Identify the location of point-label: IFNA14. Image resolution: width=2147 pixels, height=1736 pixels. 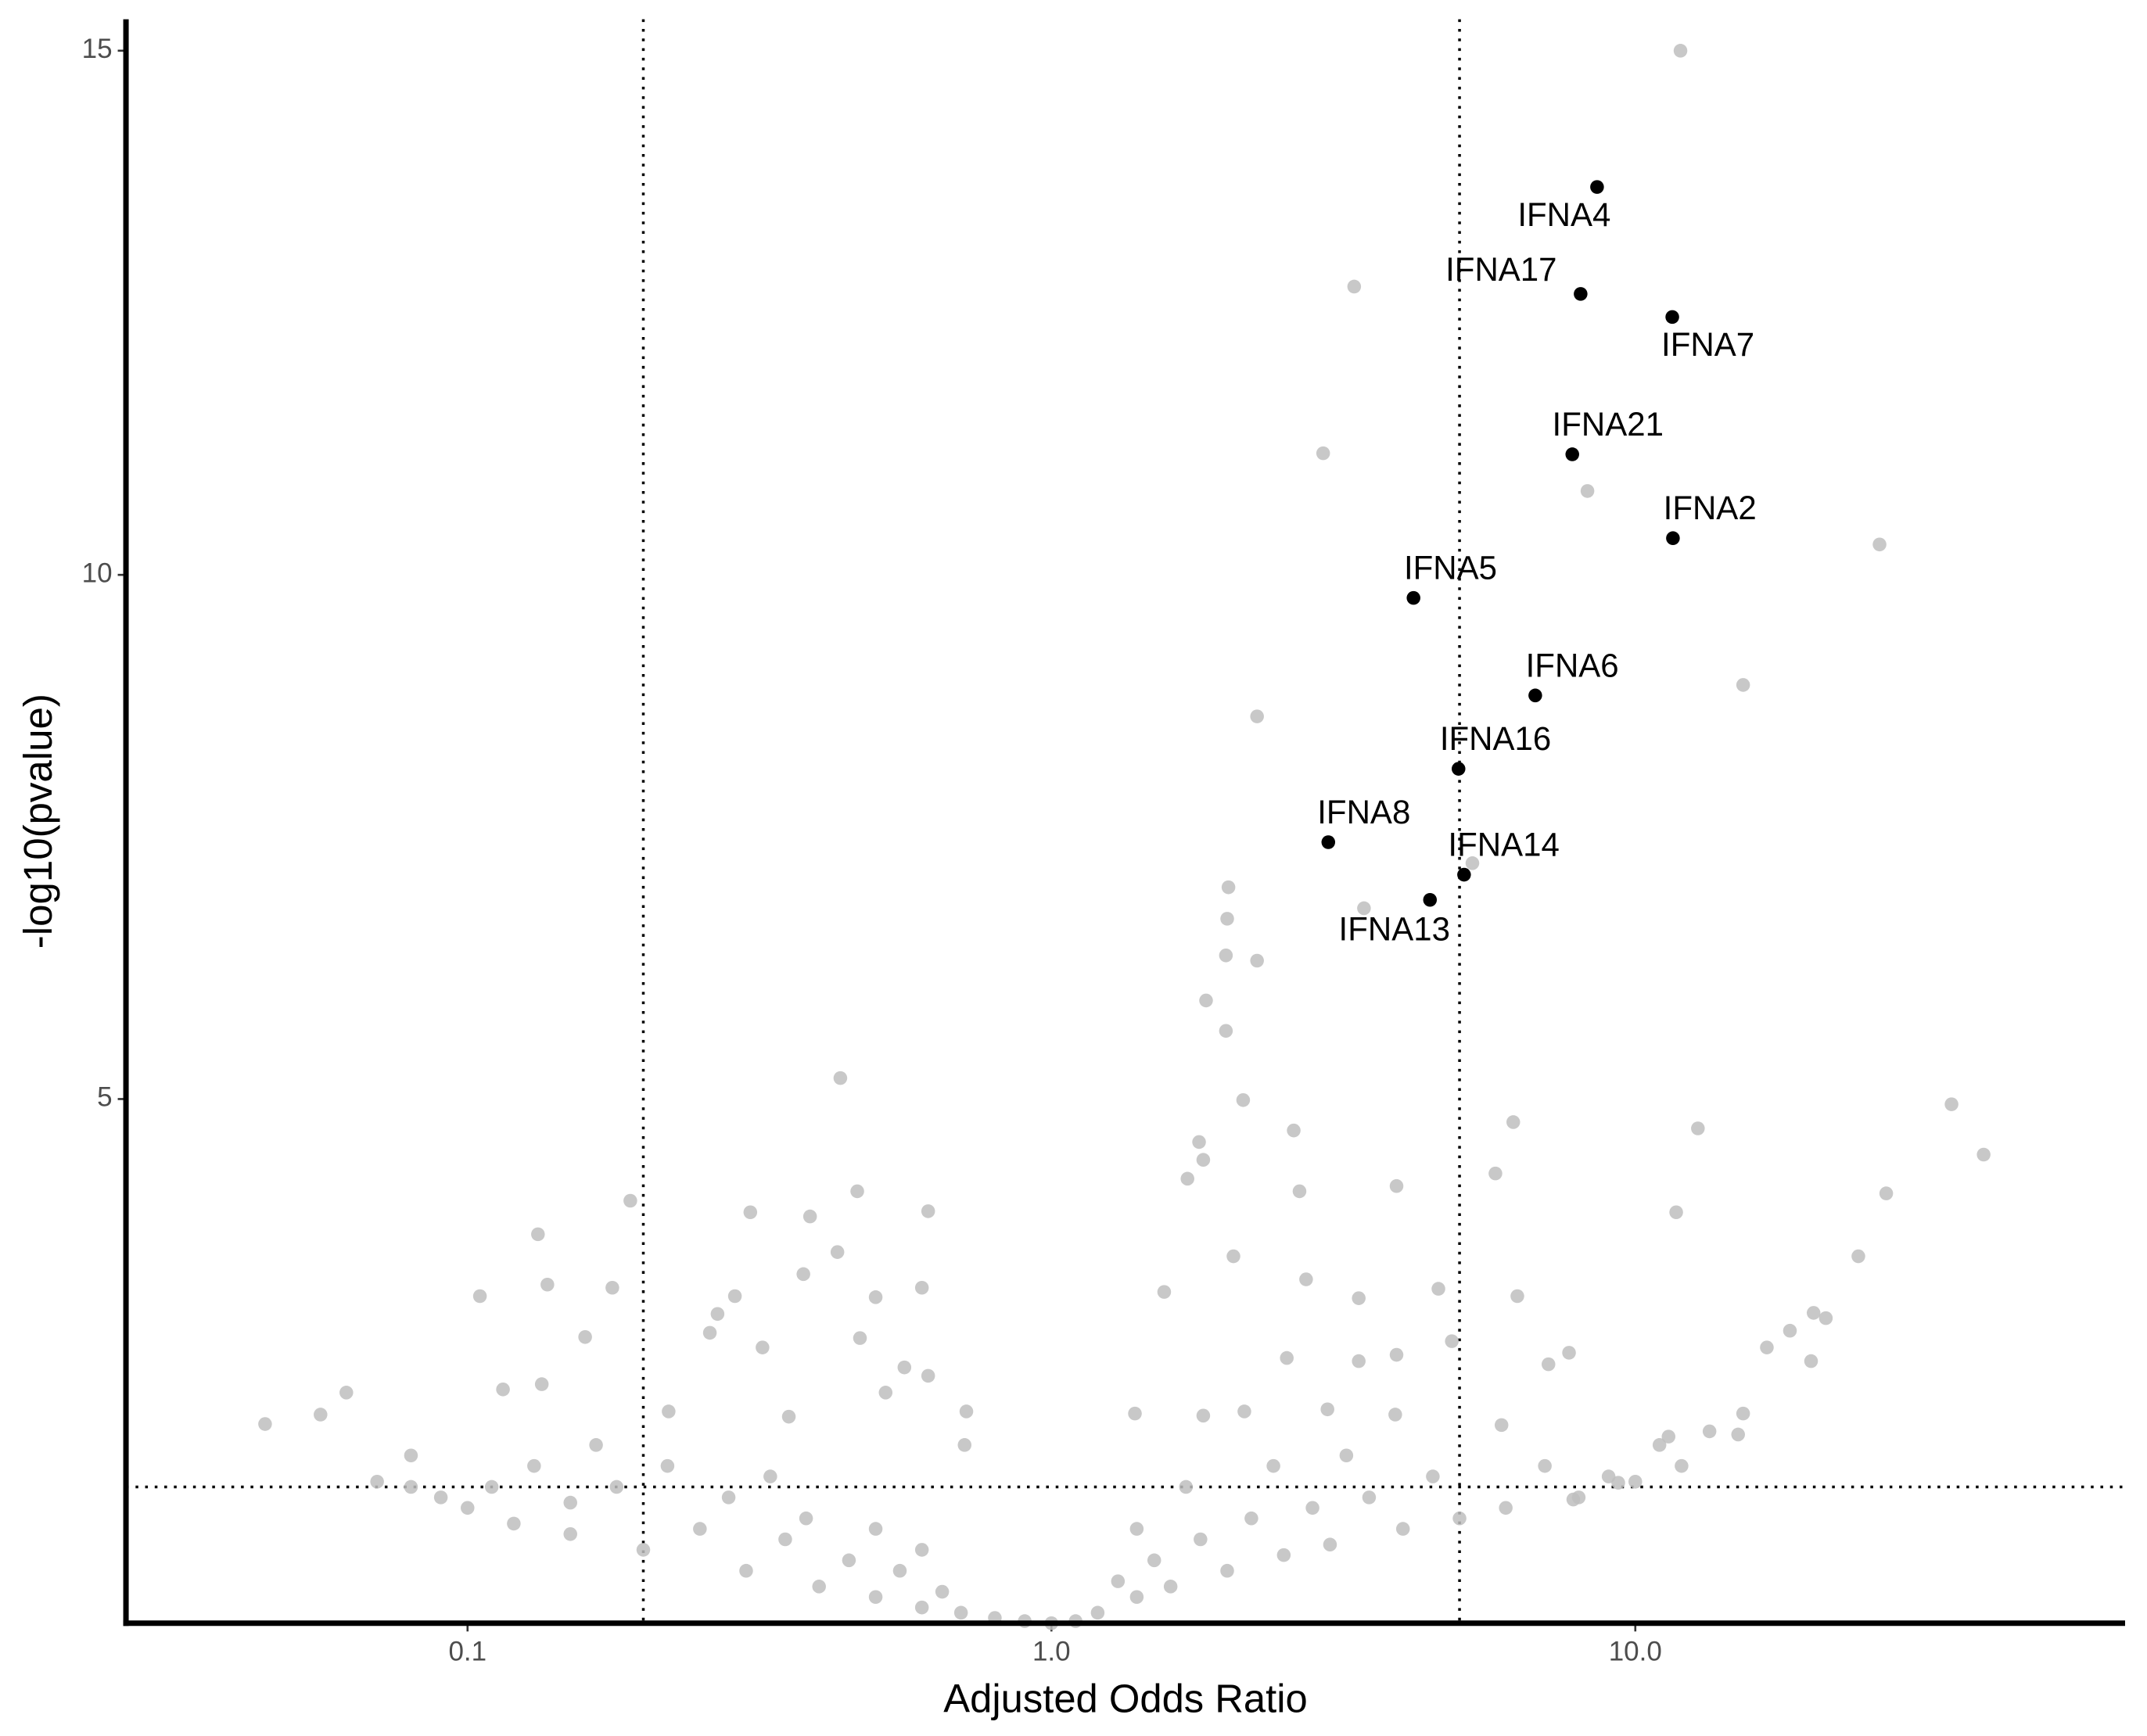
(1503, 845).